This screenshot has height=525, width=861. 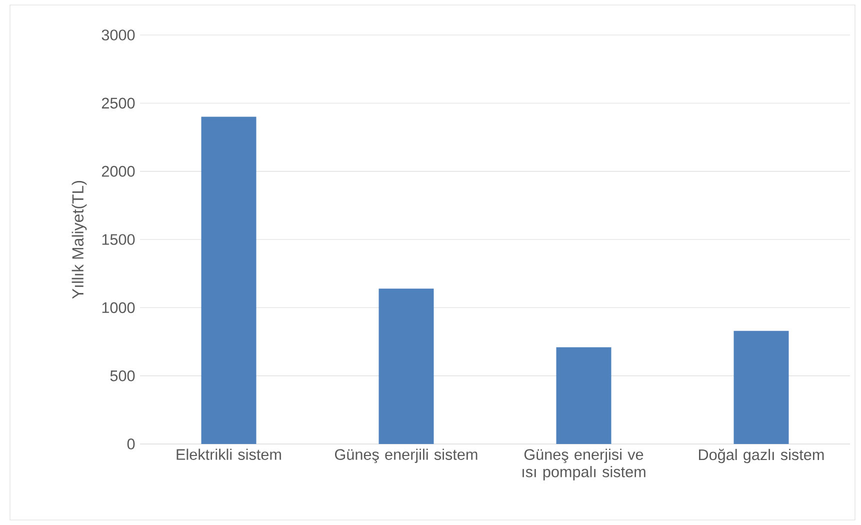 I want to click on x-tick-label: Elektrikli sistem, so click(x=228, y=454).